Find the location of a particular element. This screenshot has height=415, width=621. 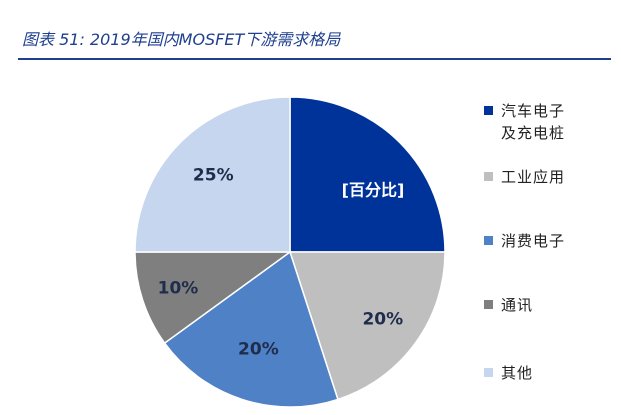

slice-value-label-5: 25% is located at coordinates (213, 175).